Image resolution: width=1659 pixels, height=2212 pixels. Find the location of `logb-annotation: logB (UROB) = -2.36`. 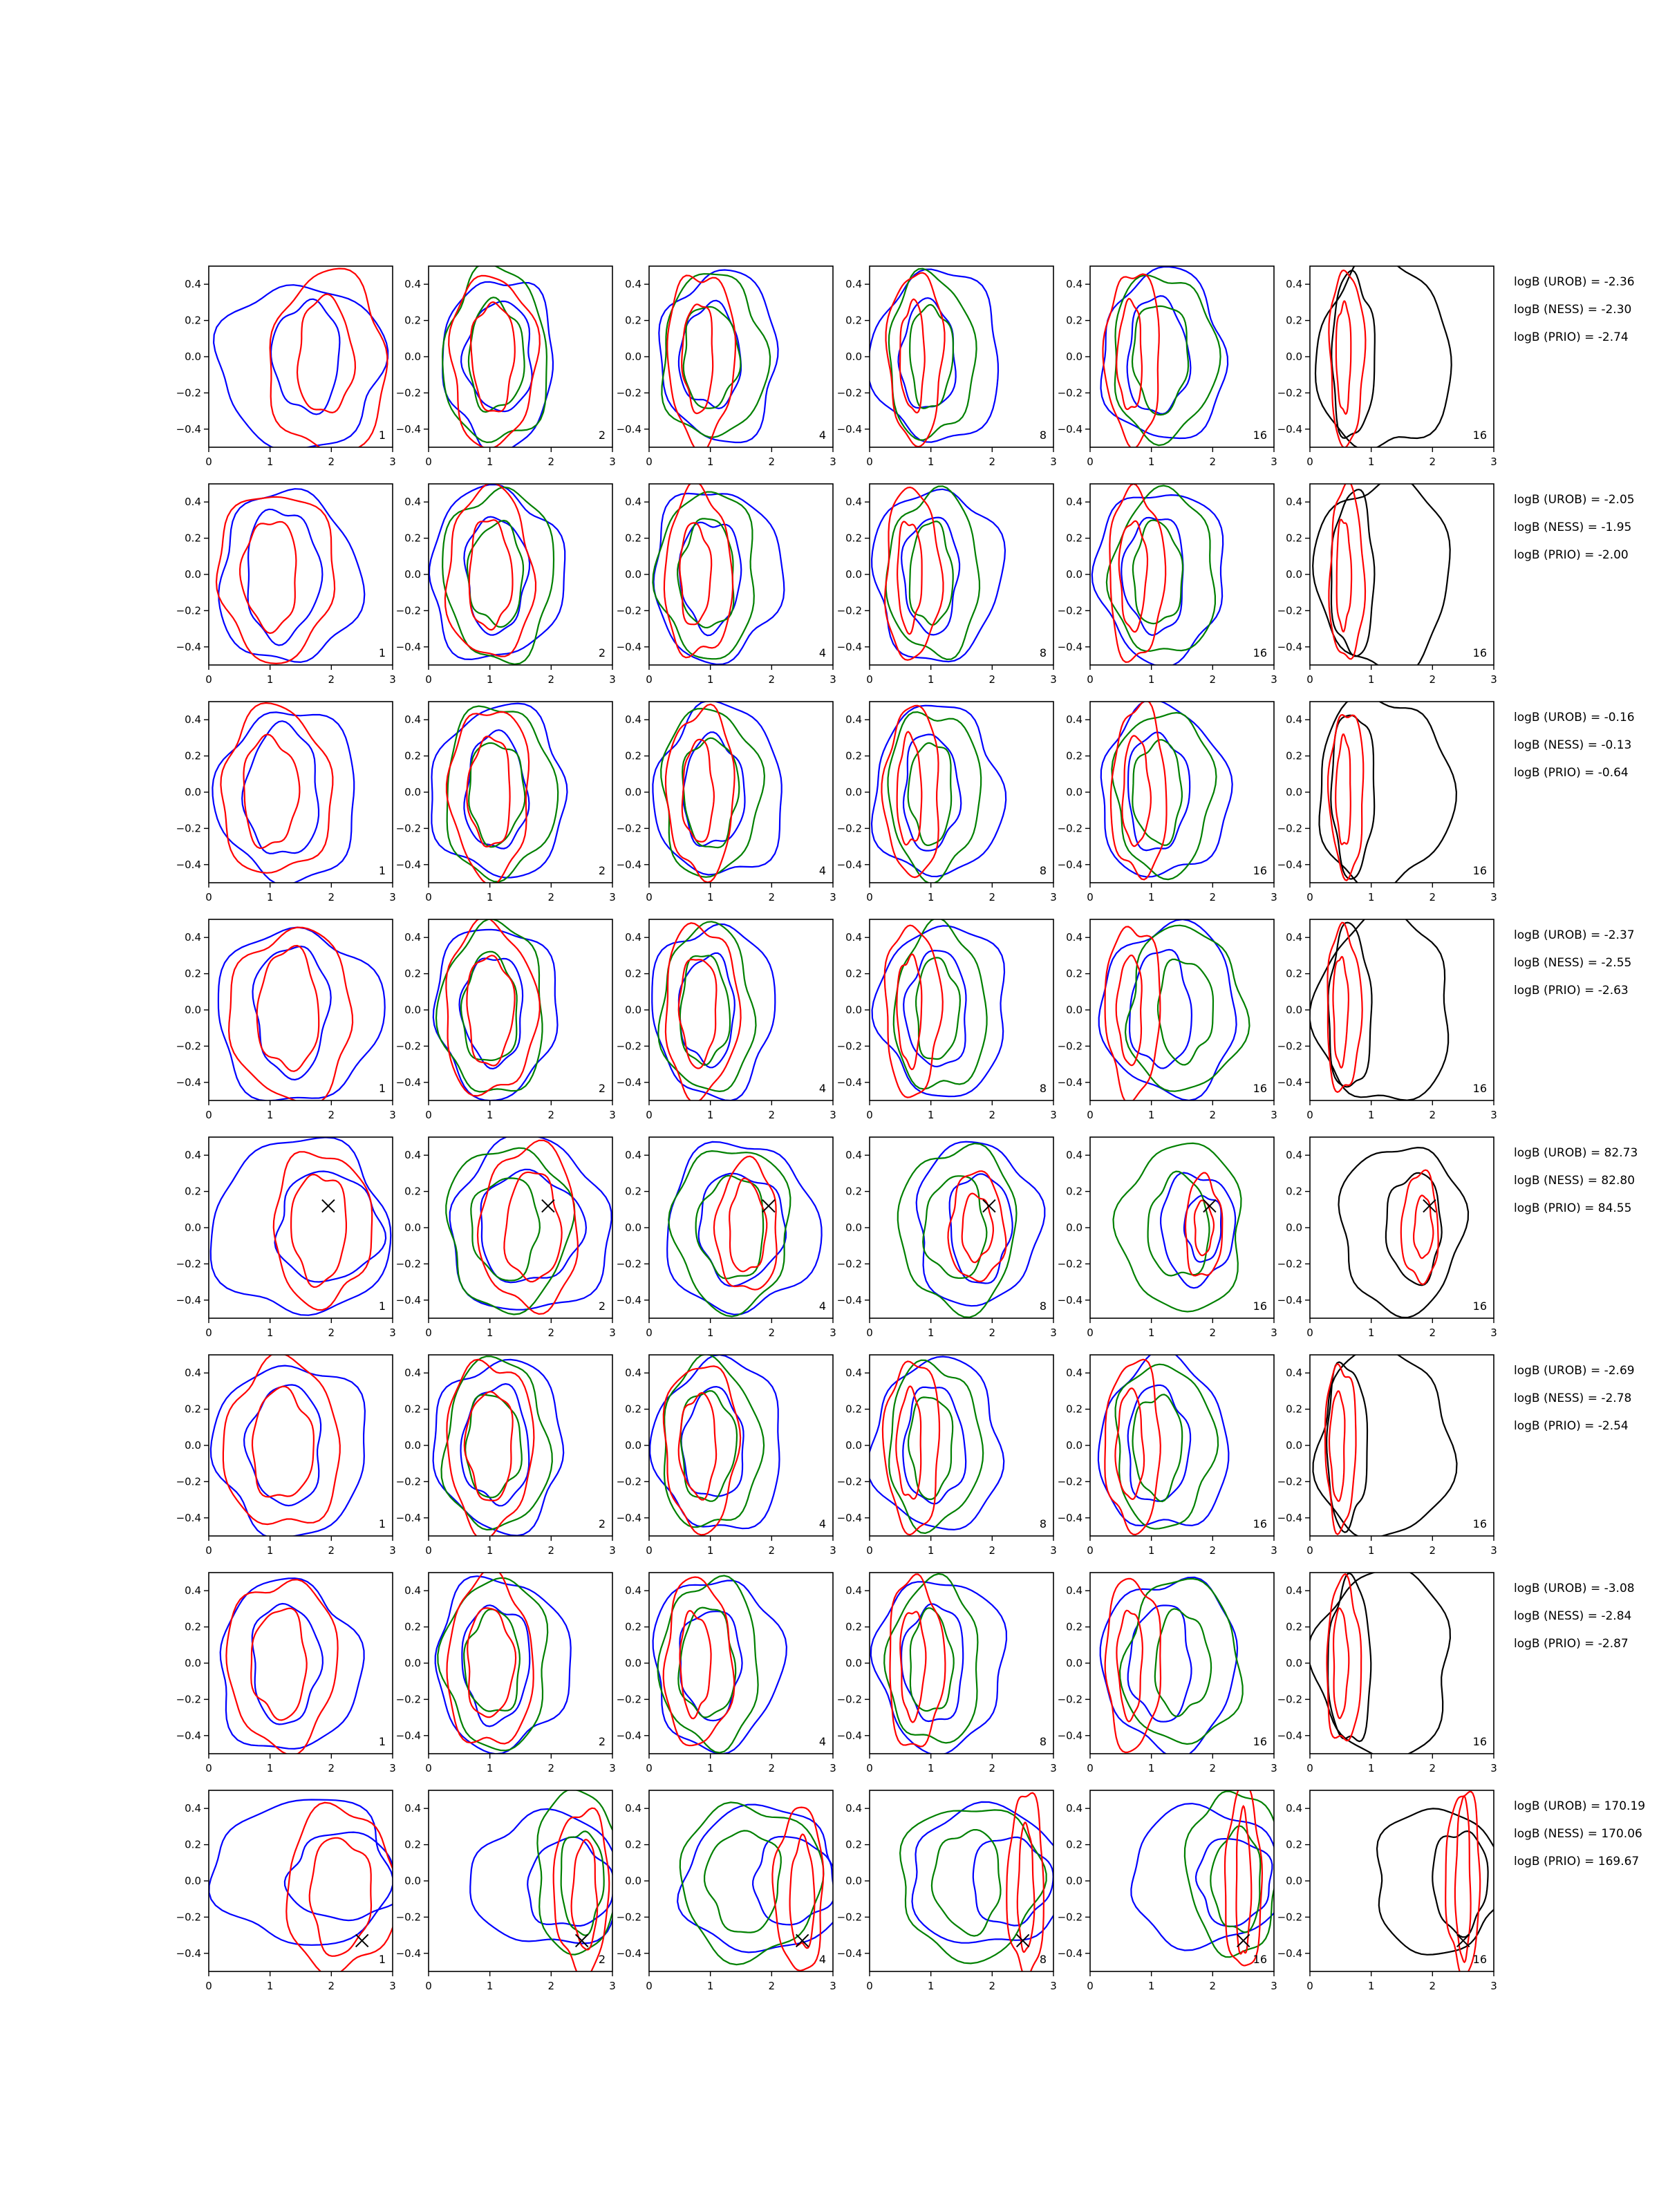

logb-annotation: logB (UROB) = -2.36 is located at coordinates (1574, 282).